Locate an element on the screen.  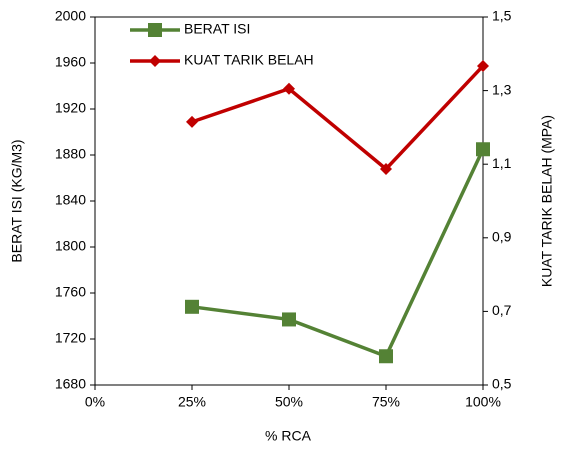
y2-tick-label: 1,3 is located at coordinates (502, 89).